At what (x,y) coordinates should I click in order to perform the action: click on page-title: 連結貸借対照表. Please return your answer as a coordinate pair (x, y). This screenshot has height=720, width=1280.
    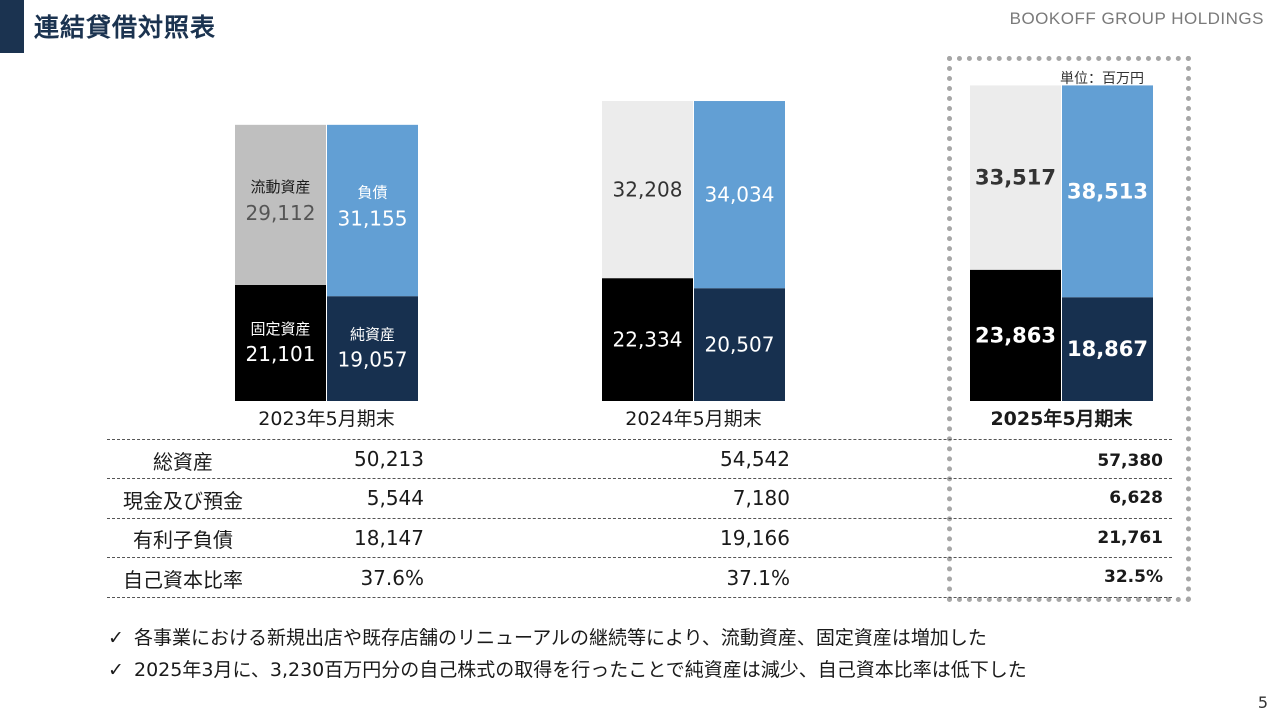
    Looking at the image, I should click on (125, 27).